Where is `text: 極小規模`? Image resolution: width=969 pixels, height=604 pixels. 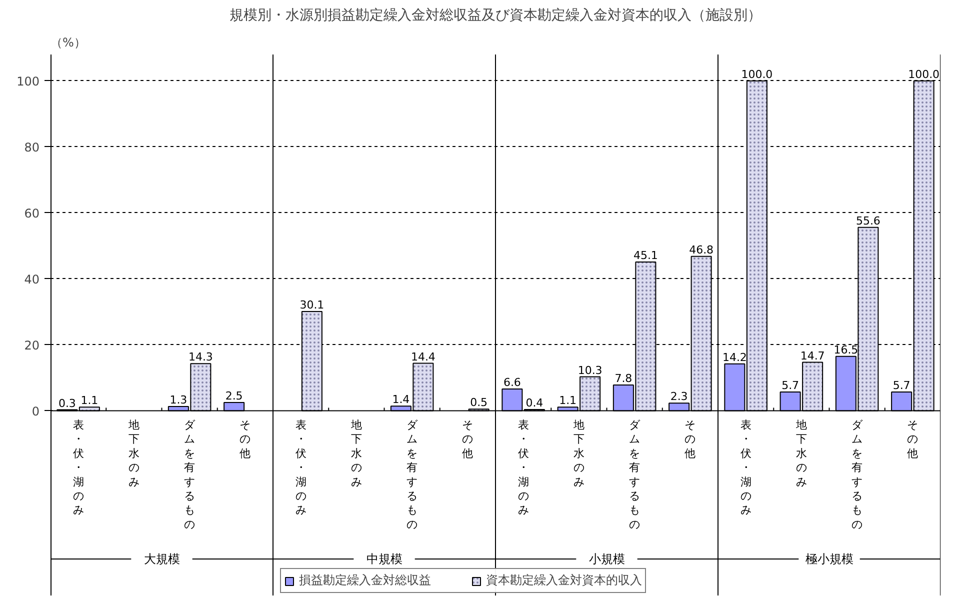 text: 極小規模 is located at coordinates (829, 559).